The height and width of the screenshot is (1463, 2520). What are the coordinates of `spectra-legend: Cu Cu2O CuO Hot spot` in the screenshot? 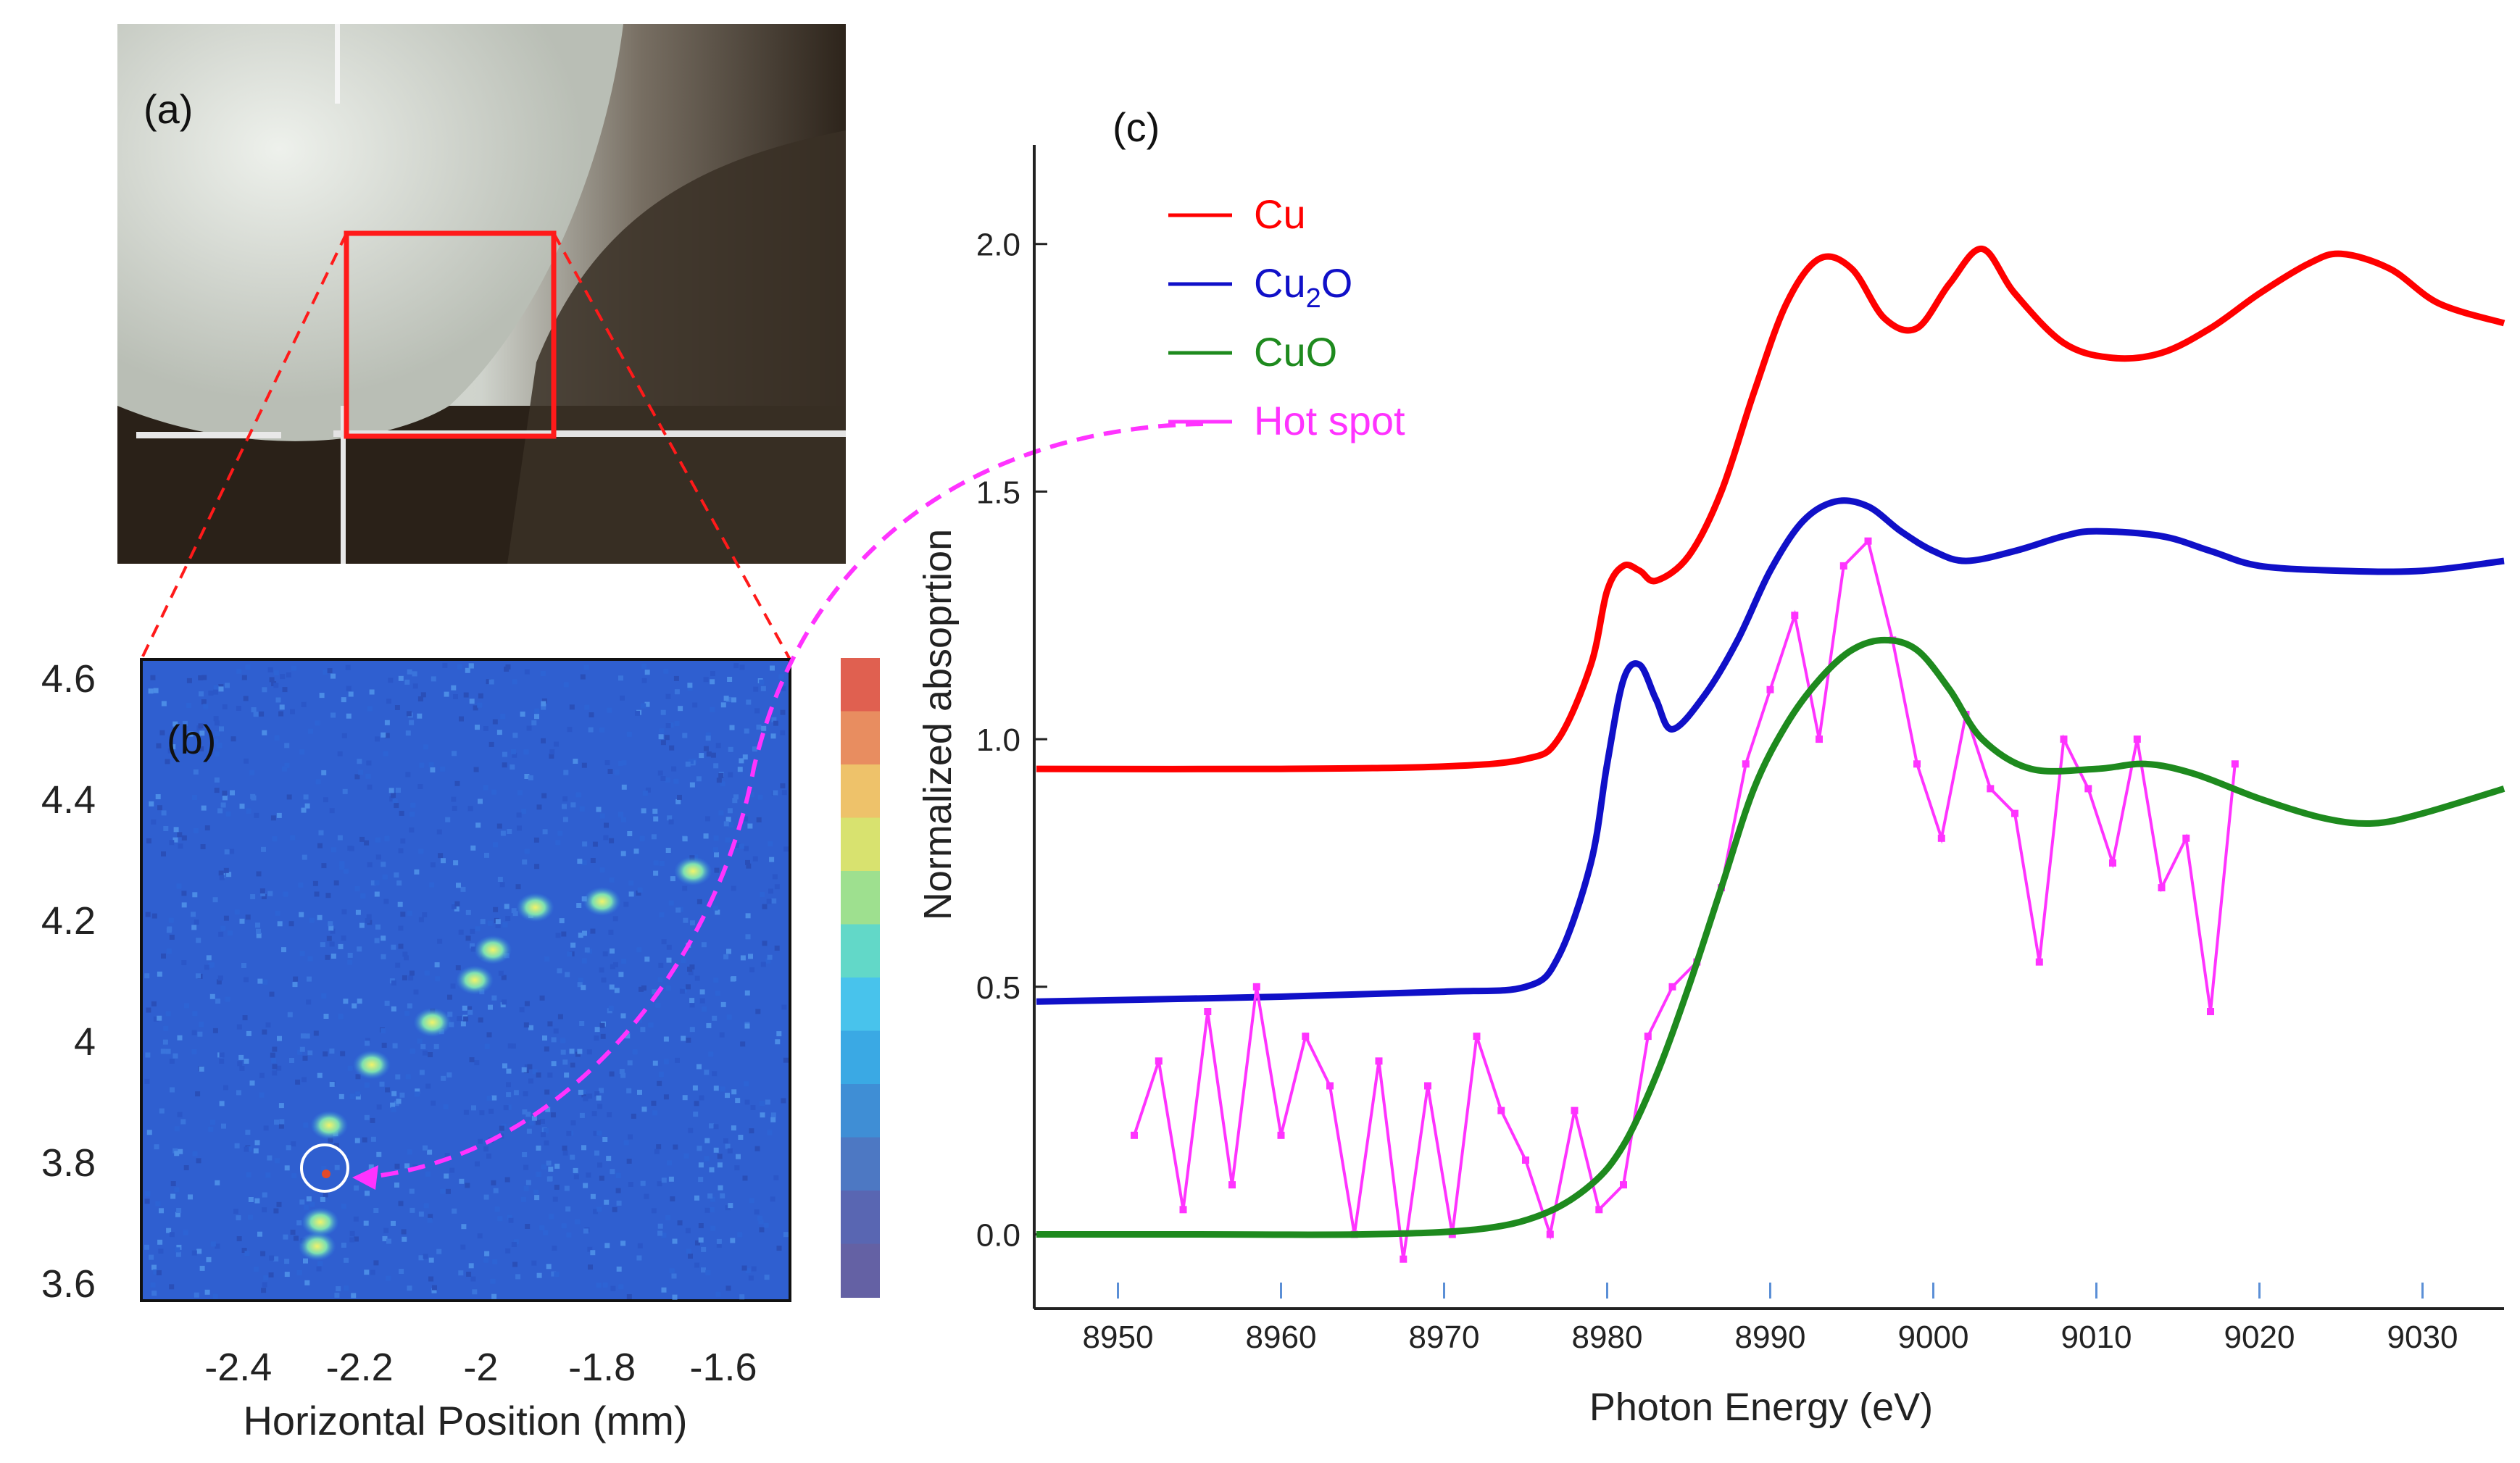 It's located at (1286, 317).